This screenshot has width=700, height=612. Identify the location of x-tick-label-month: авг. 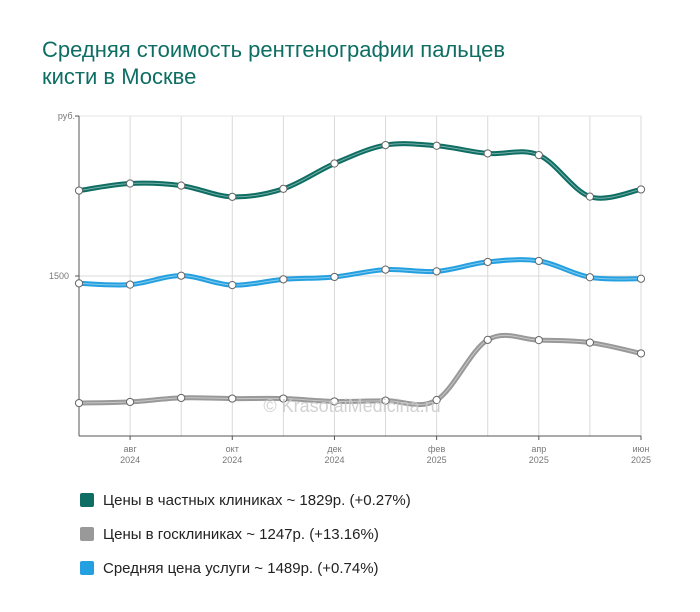
(131, 449).